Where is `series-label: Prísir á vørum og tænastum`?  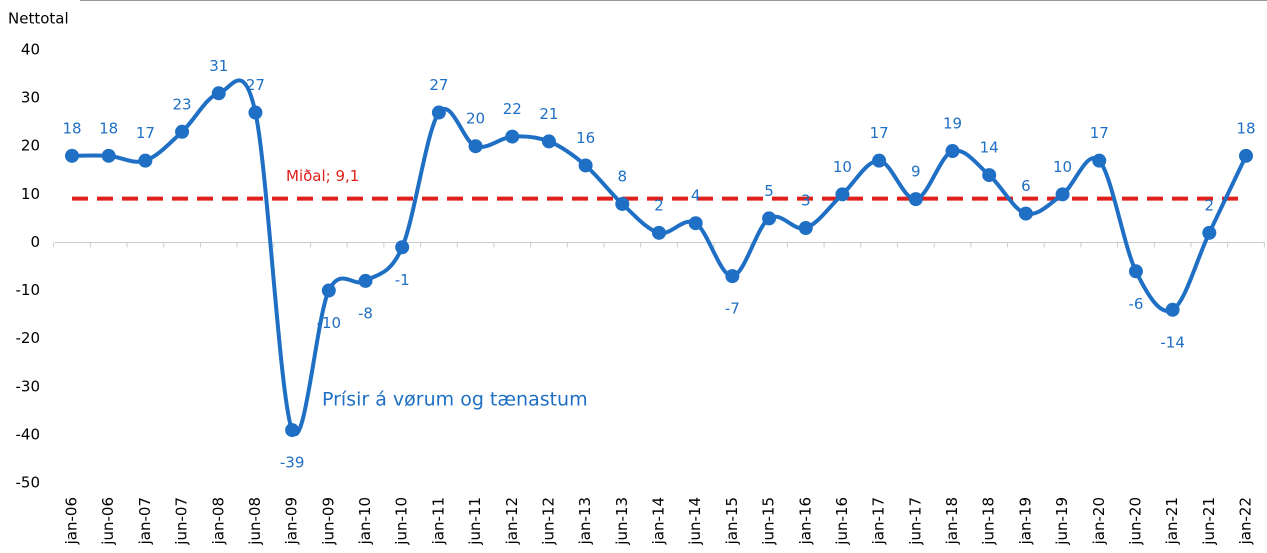
series-label: Prísir á vørum og tænastum is located at coordinates (455, 400).